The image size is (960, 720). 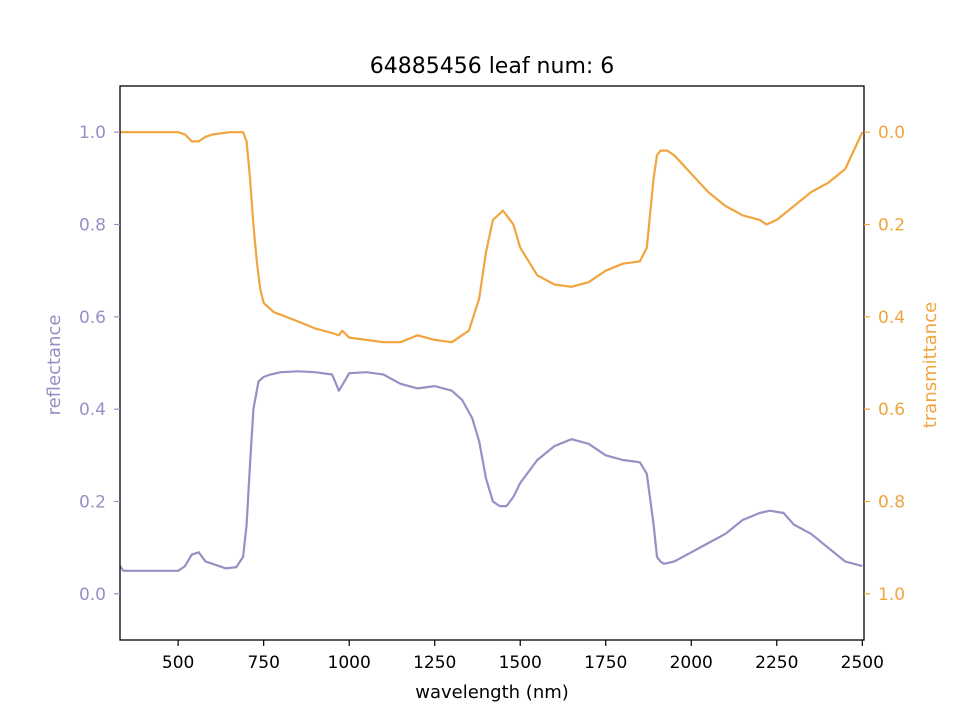 What do you see at coordinates (263, 663) in the screenshot?
I see `x-tick-label: 750` at bounding box center [263, 663].